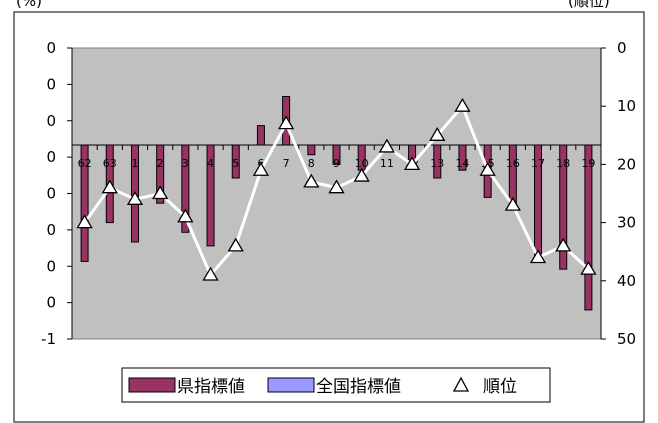 The width and height of the screenshot is (658, 423). What do you see at coordinates (110, 163) in the screenshot?
I see `category-label: 63` at bounding box center [110, 163].